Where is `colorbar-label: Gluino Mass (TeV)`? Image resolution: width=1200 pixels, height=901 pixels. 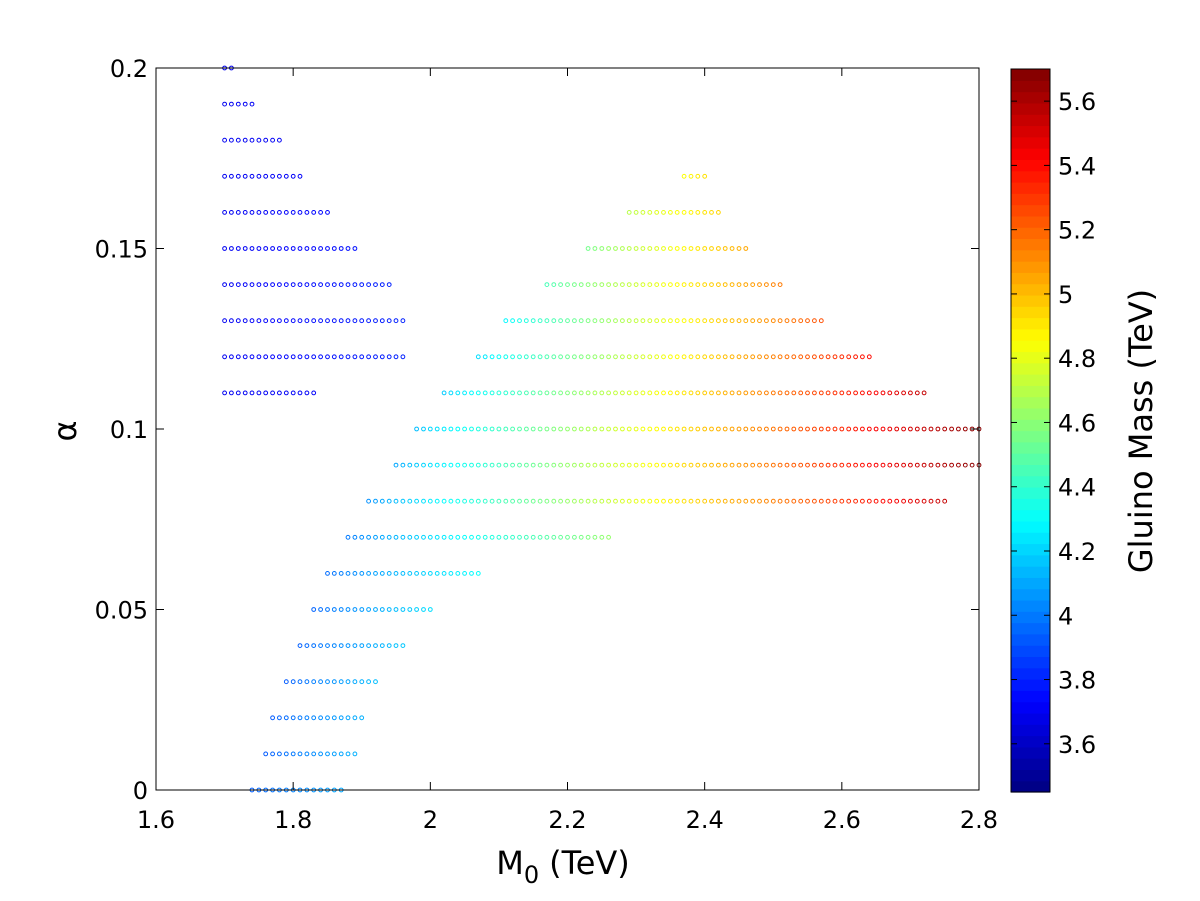
colorbar-label: Gluino Mass (TeV) is located at coordinates (1141, 431).